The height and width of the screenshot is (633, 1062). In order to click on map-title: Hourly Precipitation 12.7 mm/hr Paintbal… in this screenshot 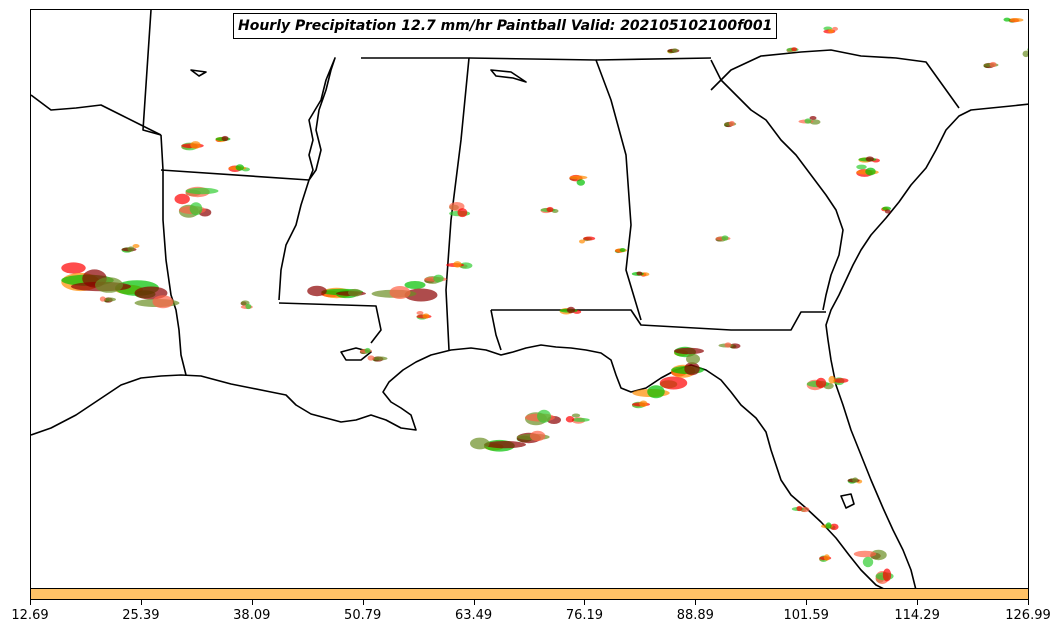, I will do `click(505, 26)`.